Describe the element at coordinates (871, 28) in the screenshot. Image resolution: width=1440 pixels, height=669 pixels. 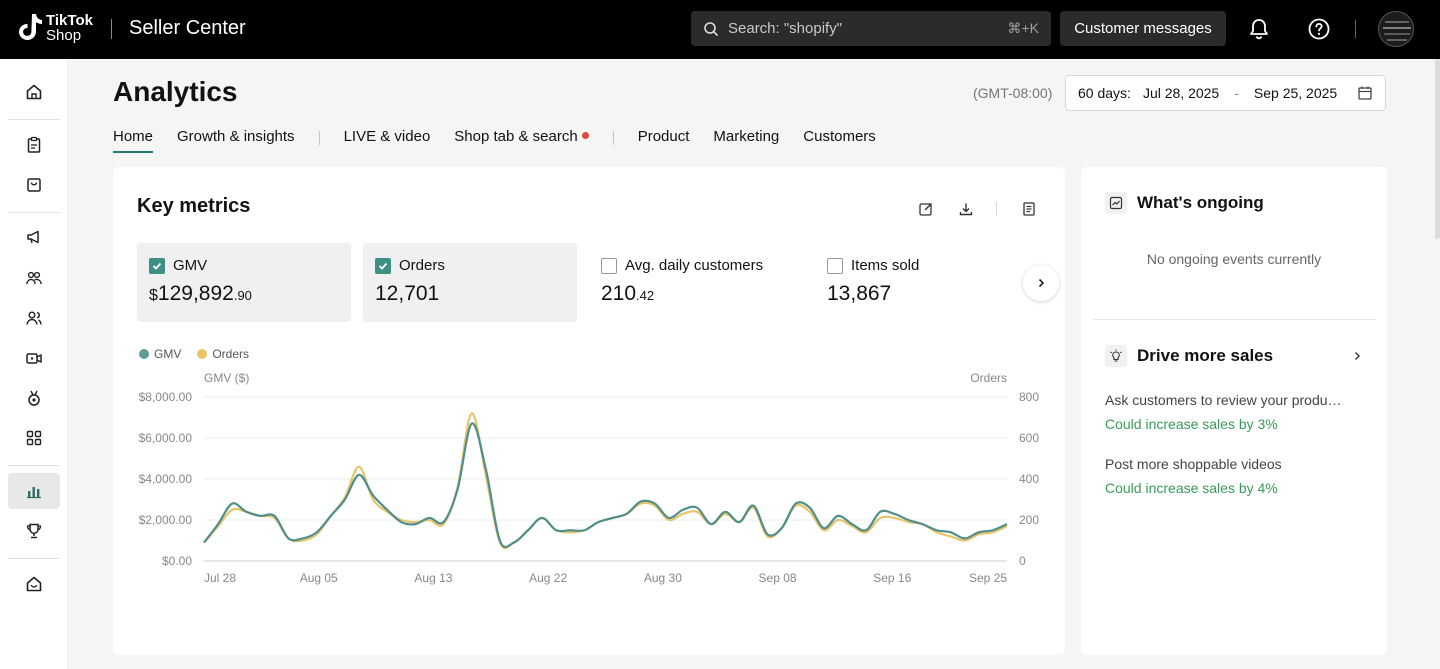
I see `search-bar: Search: "shopify" ⌘+K` at that location.